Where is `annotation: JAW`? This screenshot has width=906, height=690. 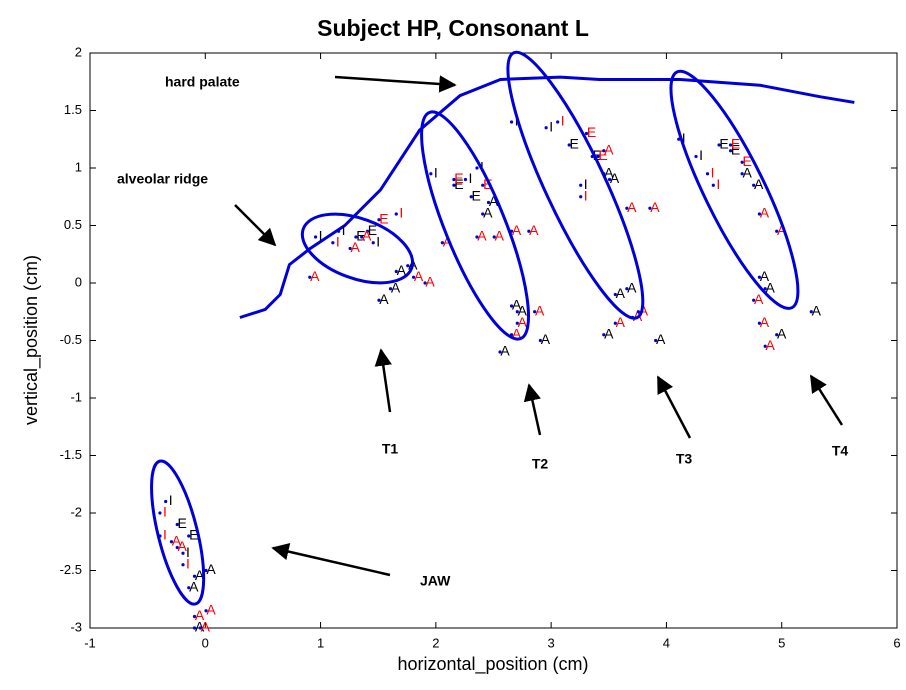 annotation: JAW is located at coordinates (435, 581).